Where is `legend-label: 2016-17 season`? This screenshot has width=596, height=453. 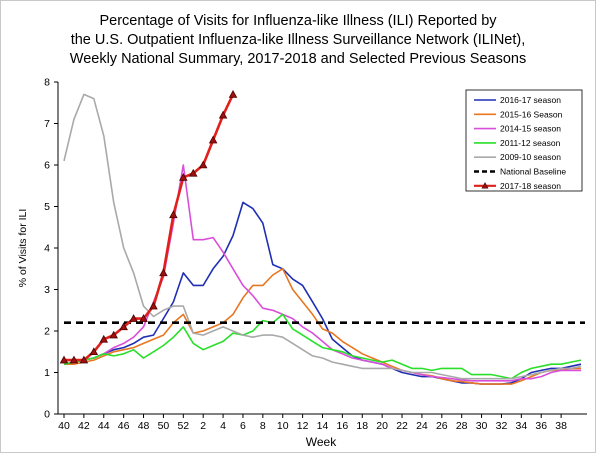 legend-label: 2016-17 season is located at coordinates (530, 100).